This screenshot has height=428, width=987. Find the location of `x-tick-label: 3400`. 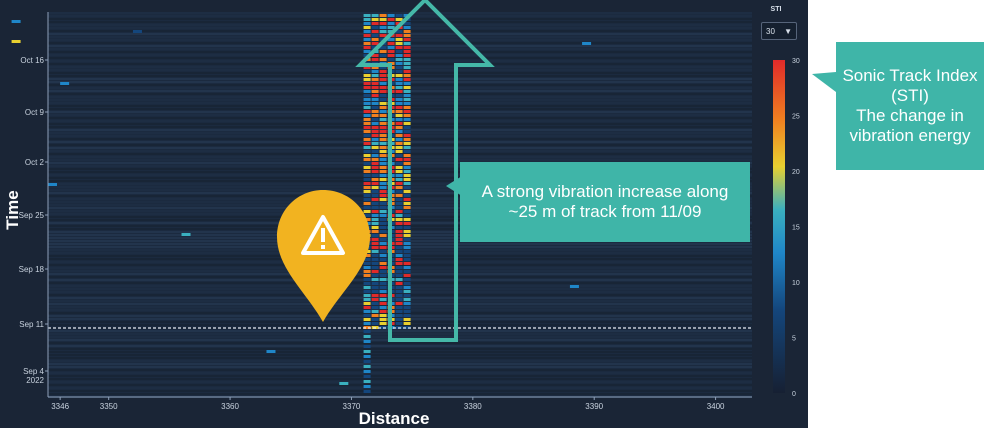

x-tick-label: 3400 is located at coordinates (716, 406).